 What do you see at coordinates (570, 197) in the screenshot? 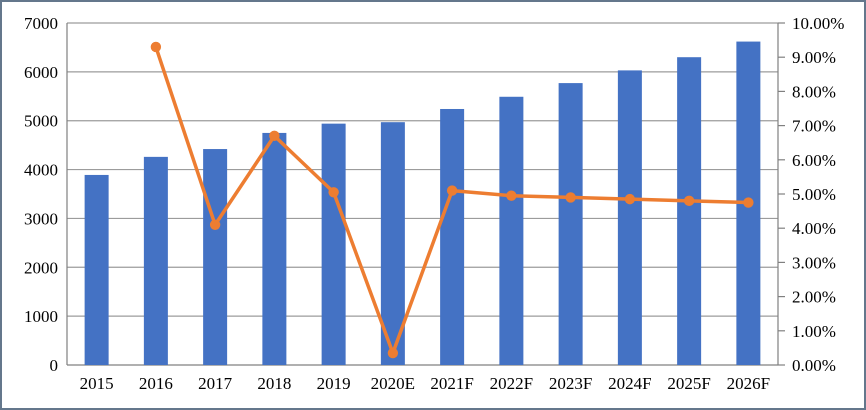
I see `line-marker-2023F` at bounding box center [570, 197].